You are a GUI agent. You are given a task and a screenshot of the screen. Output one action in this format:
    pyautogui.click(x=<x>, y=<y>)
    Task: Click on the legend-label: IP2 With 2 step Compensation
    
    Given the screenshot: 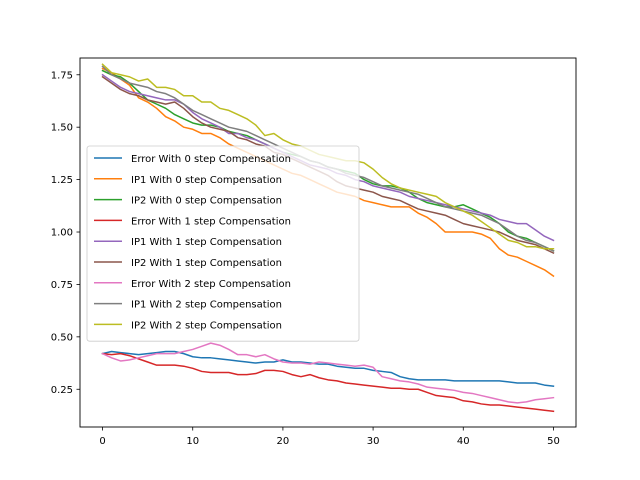 What is the action you would take?
    pyautogui.click(x=206, y=325)
    